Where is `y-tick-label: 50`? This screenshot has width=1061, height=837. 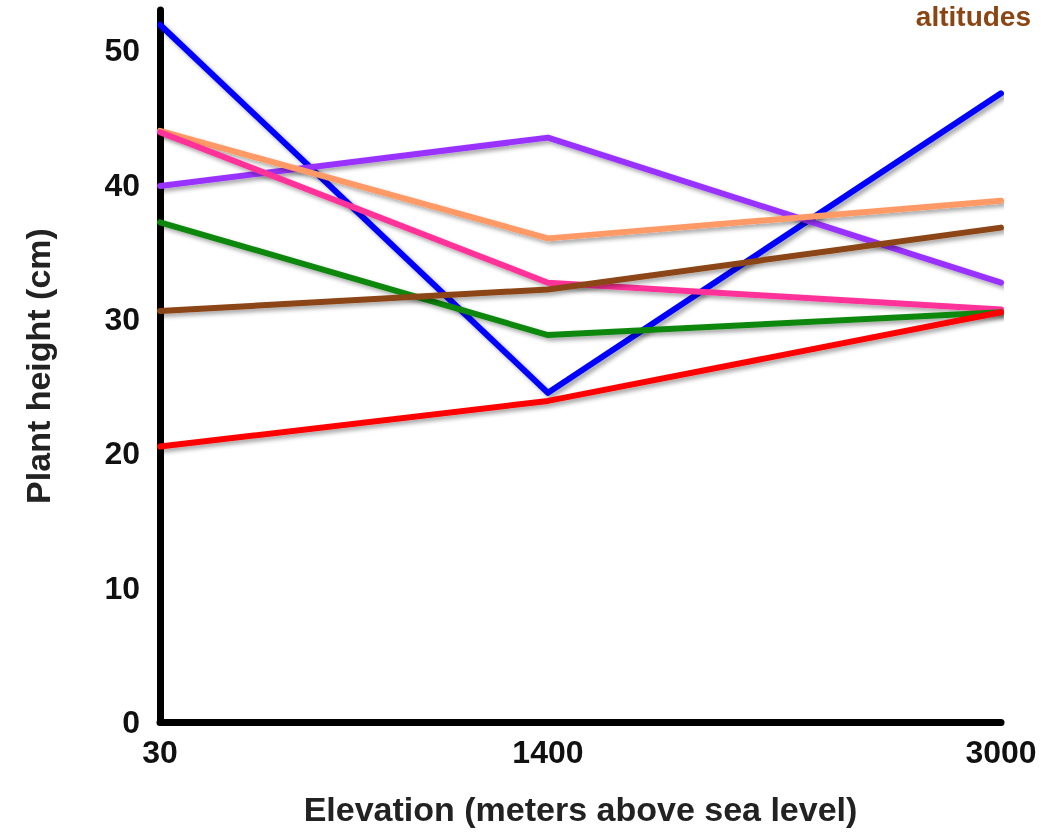 y-tick-label: 50 is located at coordinates (122, 50).